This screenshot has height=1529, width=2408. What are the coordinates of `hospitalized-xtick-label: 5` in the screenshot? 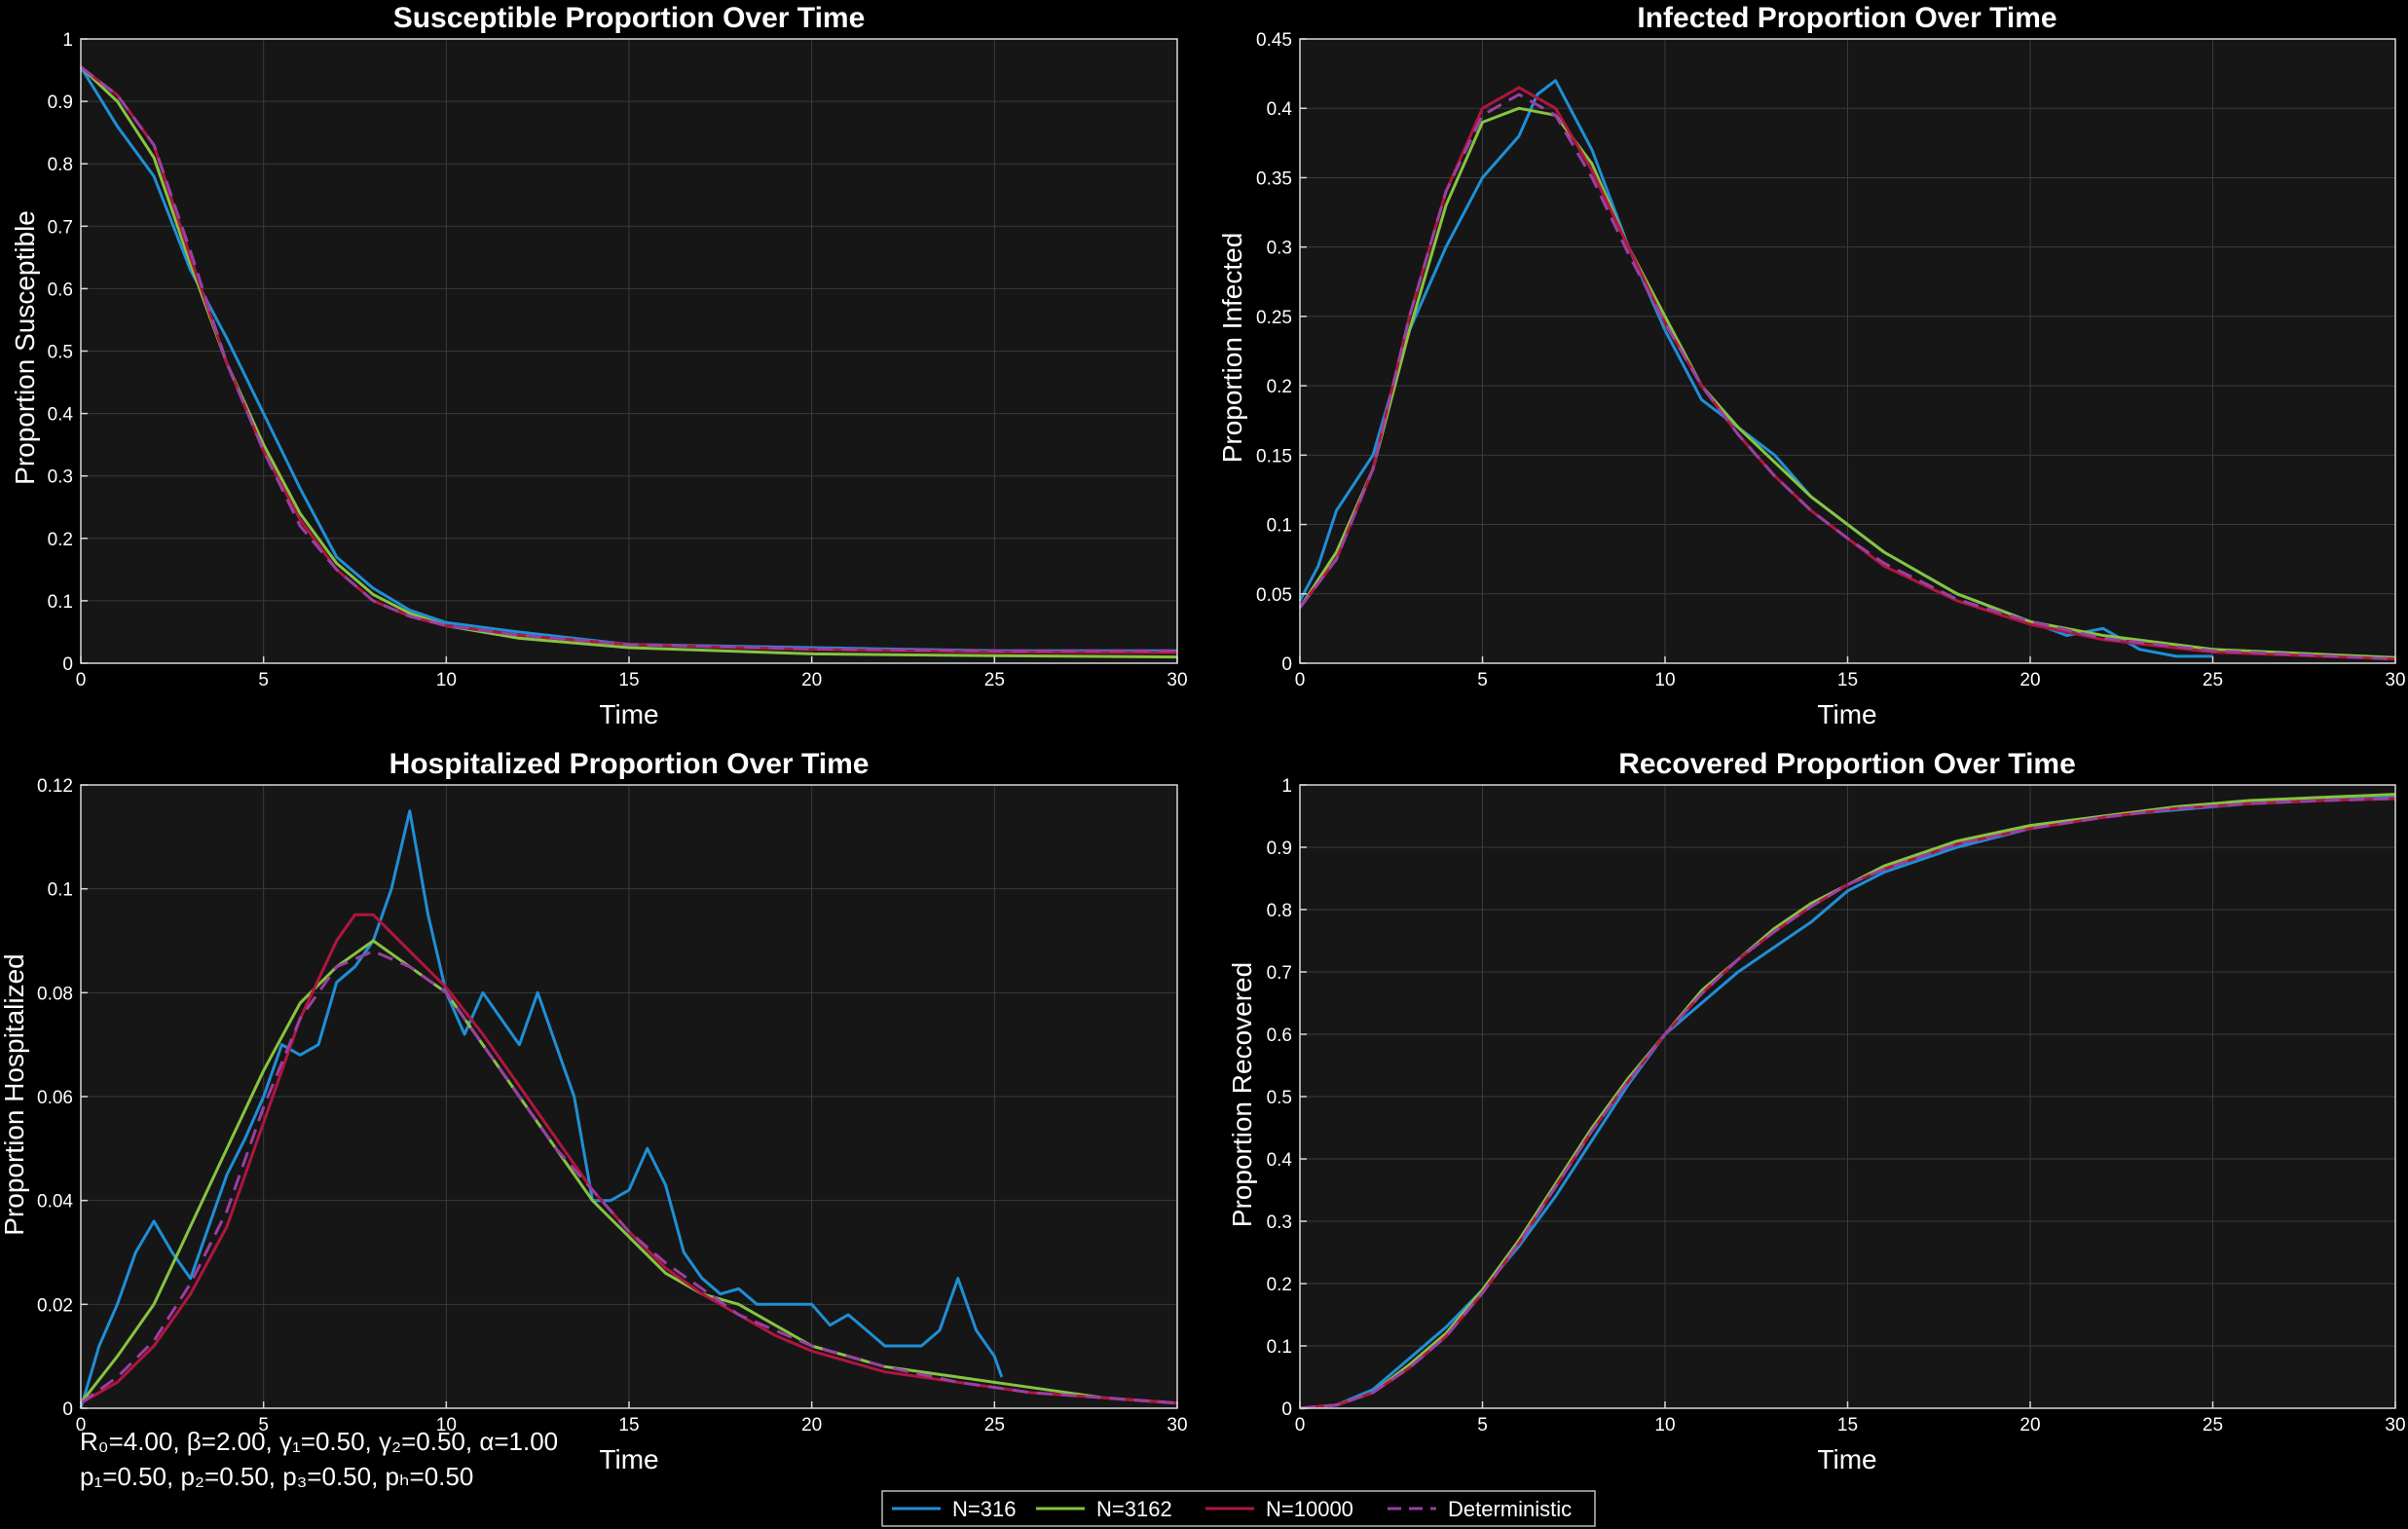 It's located at (263, 1425).